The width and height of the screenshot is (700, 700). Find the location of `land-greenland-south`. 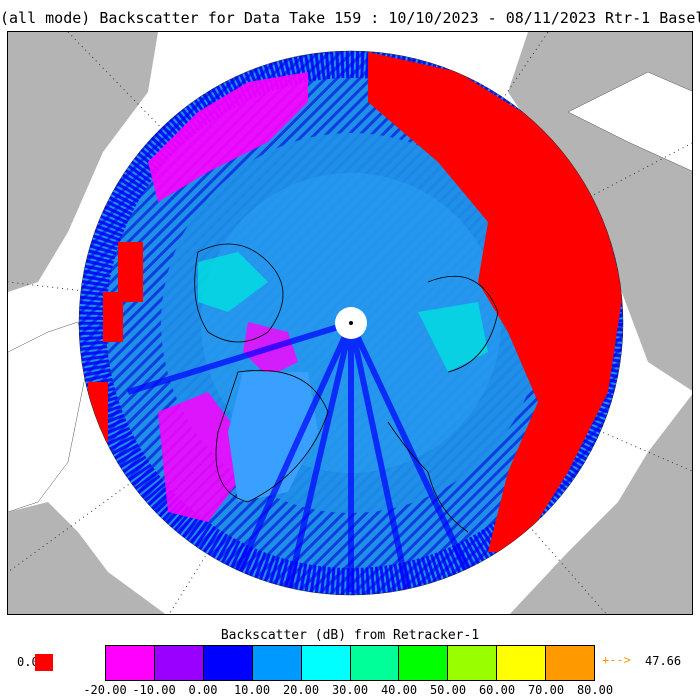

land-greenland-south is located at coordinates (629, 121).